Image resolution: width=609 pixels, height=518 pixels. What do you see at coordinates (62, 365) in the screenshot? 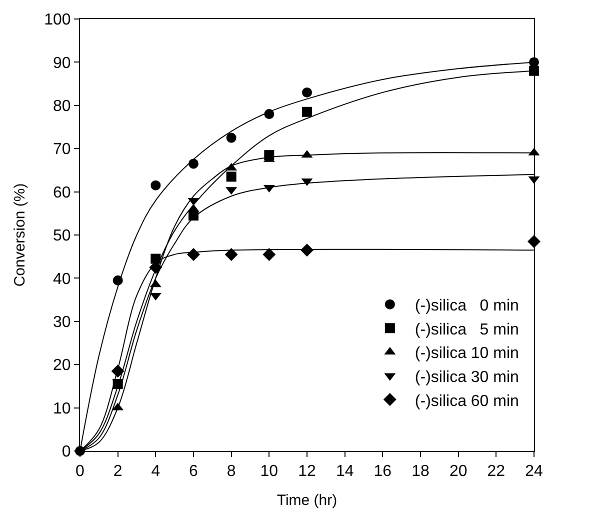
I see `y-tick-label: 20` at bounding box center [62, 365].